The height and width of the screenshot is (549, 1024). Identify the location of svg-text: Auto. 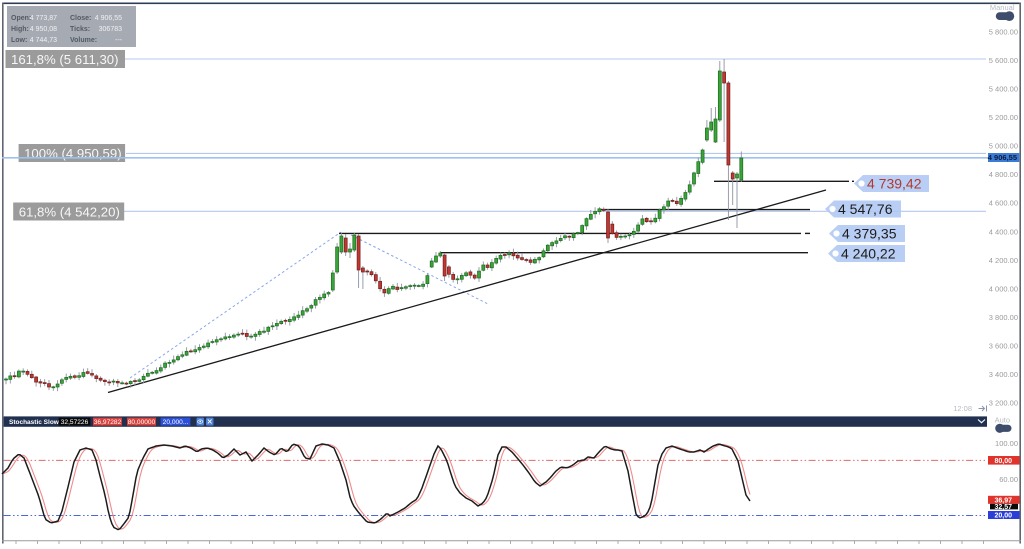
(1002, 420).